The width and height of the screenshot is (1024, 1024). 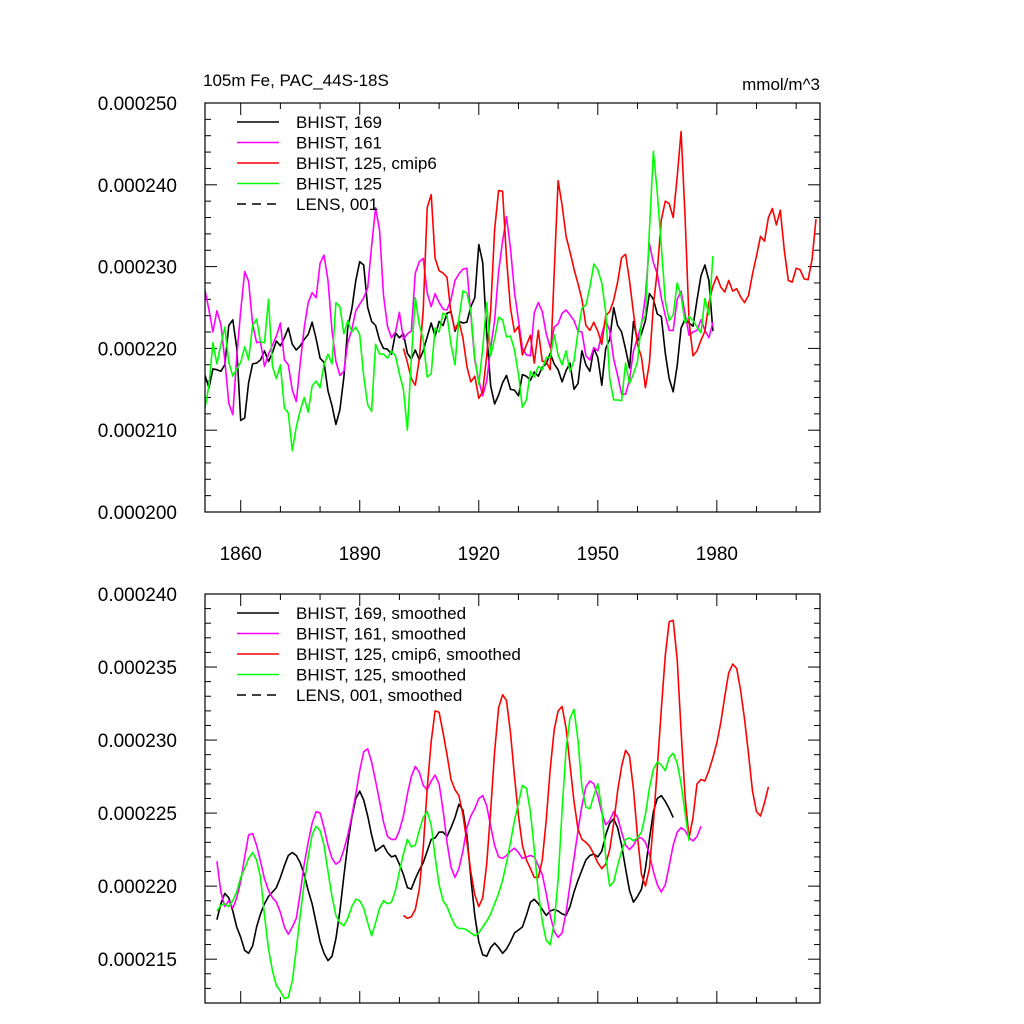 What do you see at coordinates (339, 143) in the screenshot?
I see `legend-label-bhist-161: BHIST, 161` at bounding box center [339, 143].